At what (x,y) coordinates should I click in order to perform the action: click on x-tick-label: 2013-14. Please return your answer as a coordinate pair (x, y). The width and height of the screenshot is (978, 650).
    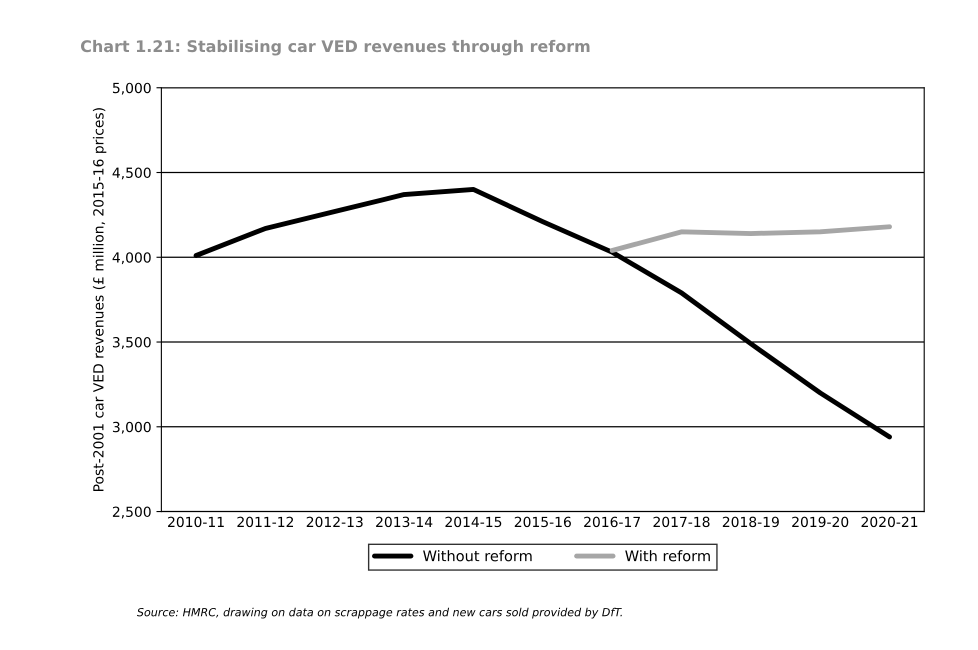
    Looking at the image, I should click on (404, 522).